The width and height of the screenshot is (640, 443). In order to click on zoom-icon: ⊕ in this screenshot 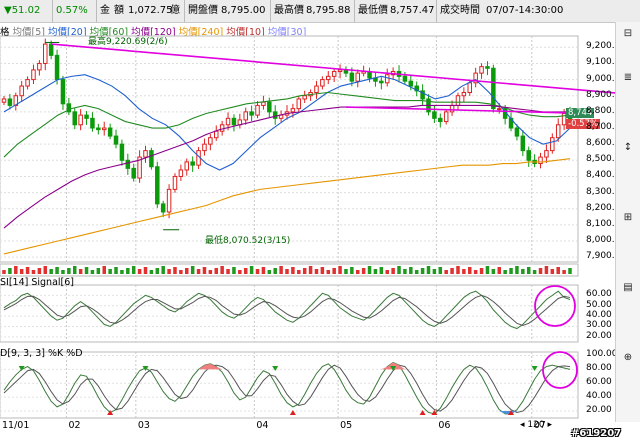, I will do `click(628, 357)`.